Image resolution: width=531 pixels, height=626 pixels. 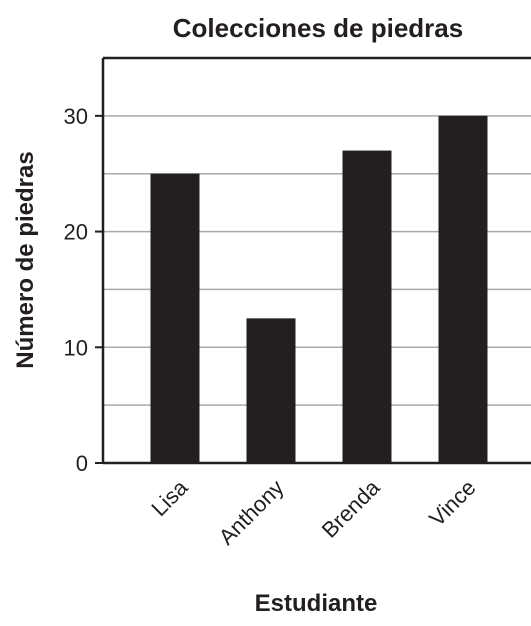 What do you see at coordinates (313, 511) in the screenshot?
I see `x-axis-categories: Lisa Anthony Brenda Vince` at bounding box center [313, 511].